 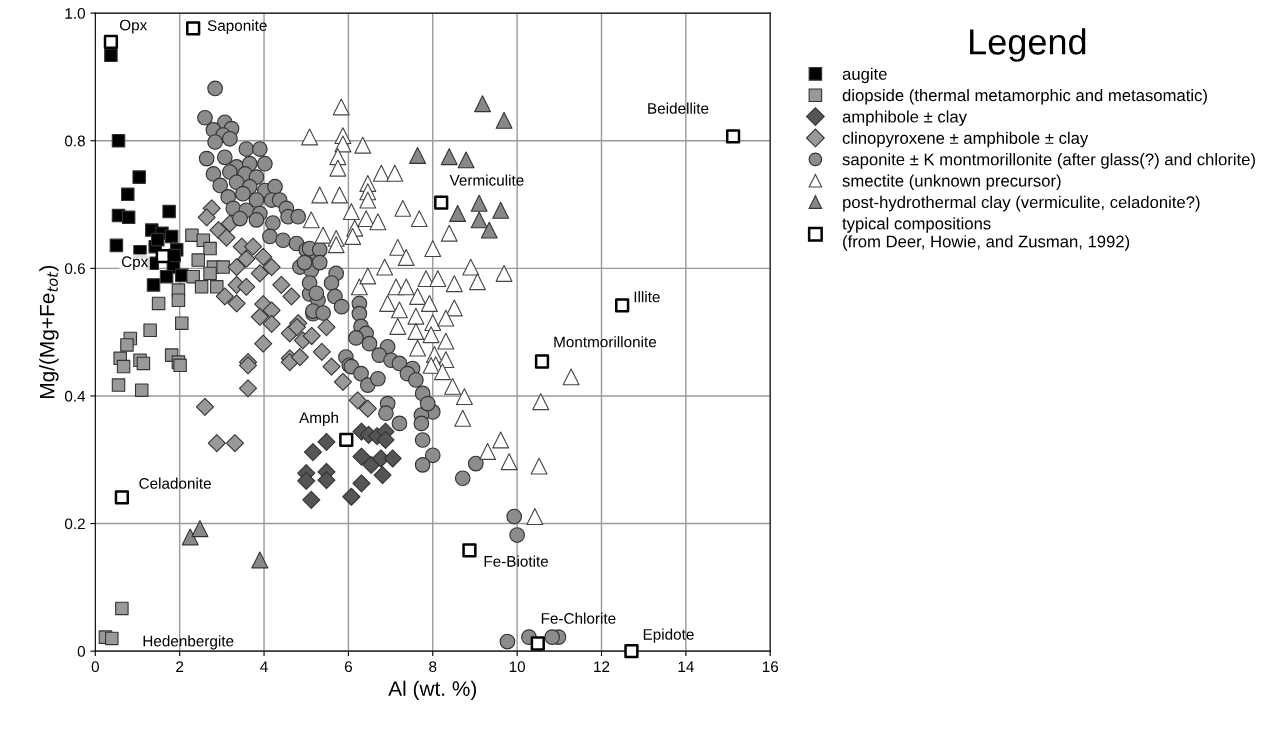 What do you see at coordinates (602, 666) in the screenshot?
I see `x-tick-label: 12` at bounding box center [602, 666].